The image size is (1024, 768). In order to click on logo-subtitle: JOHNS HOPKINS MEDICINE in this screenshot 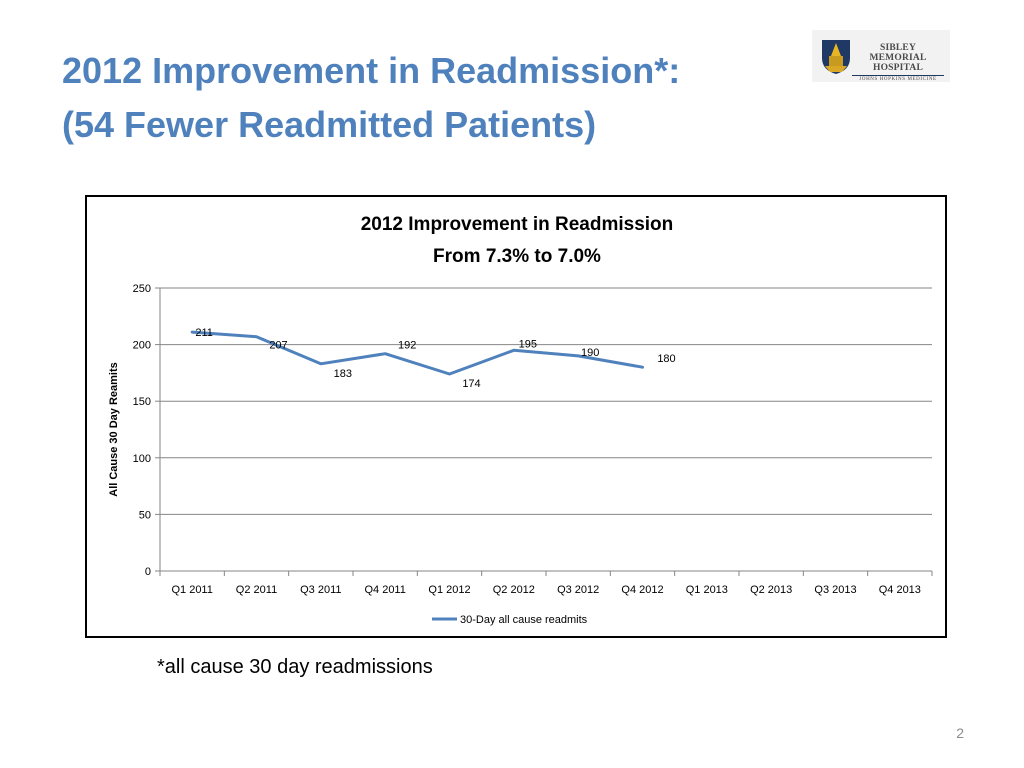, I will do `click(898, 79)`.